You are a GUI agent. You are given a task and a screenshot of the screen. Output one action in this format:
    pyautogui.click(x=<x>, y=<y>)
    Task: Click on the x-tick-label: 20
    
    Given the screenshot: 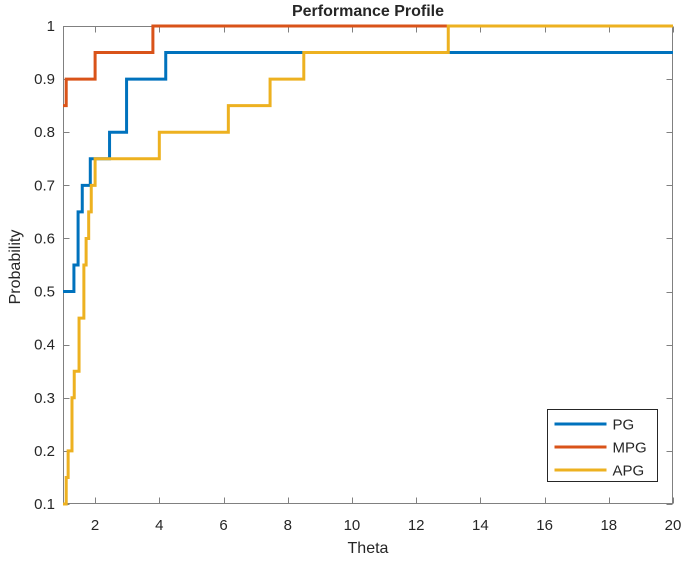 What is the action you would take?
    pyautogui.click(x=673, y=525)
    